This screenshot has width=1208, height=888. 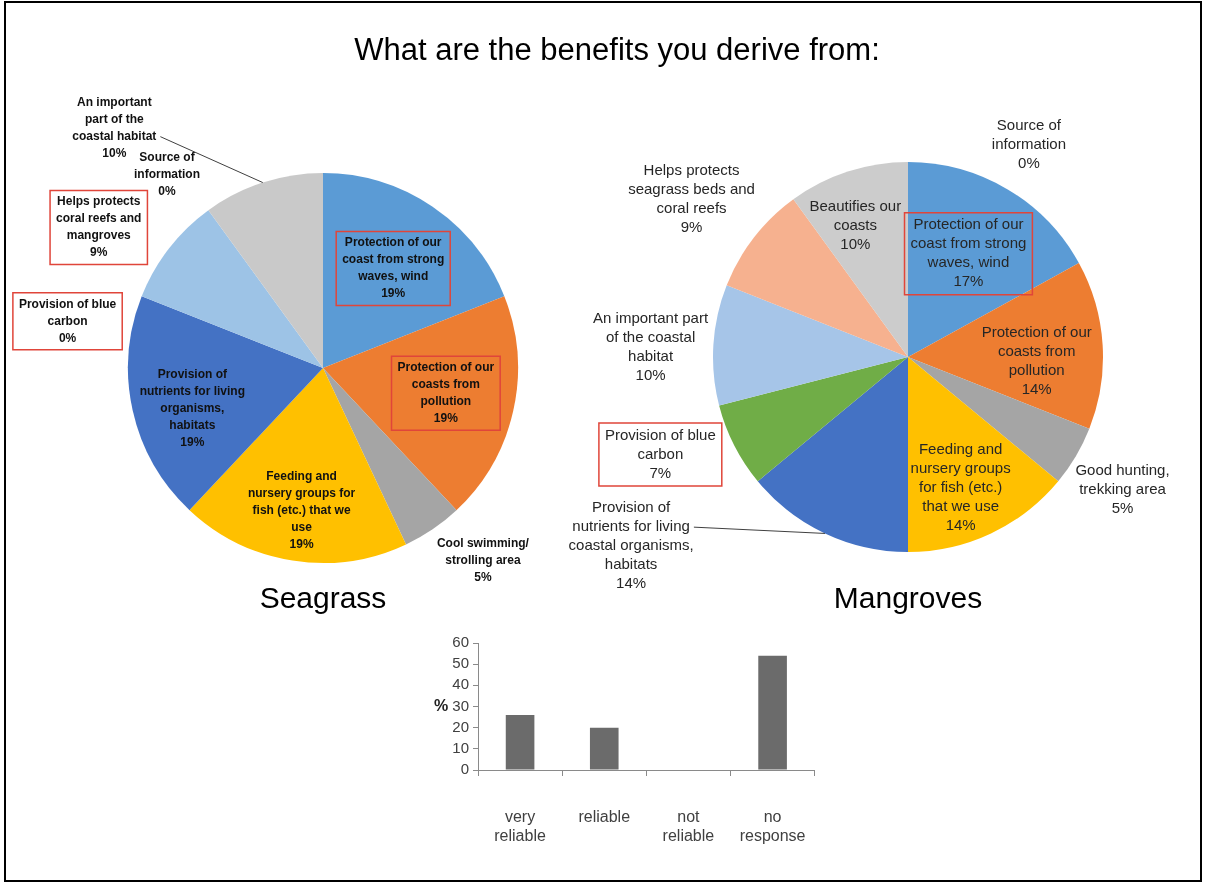 What do you see at coordinates (660, 443) in the screenshot?
I see `slice-label: Provision of blue carbon` at bounding box center [660, 443].